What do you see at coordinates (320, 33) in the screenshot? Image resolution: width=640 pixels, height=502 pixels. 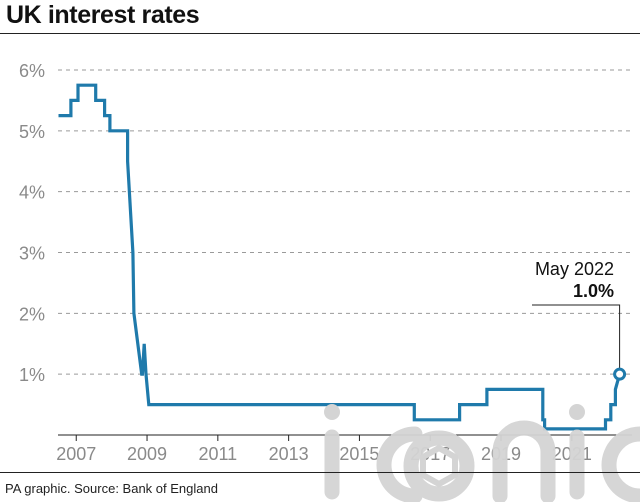 I see `title-divider` at bounding box center [320, 33].